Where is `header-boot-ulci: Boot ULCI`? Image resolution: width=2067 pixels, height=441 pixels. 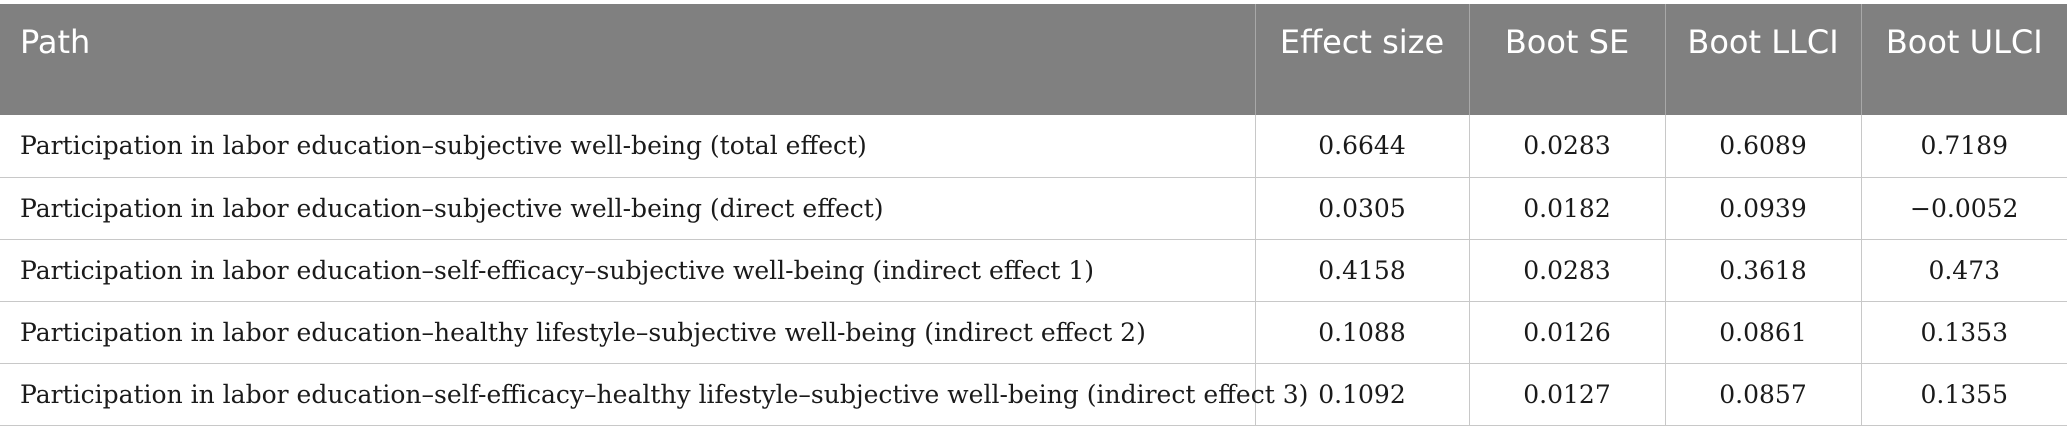 header-boot-ulci: Boot ULCI is located at coordinates (1964, 59).